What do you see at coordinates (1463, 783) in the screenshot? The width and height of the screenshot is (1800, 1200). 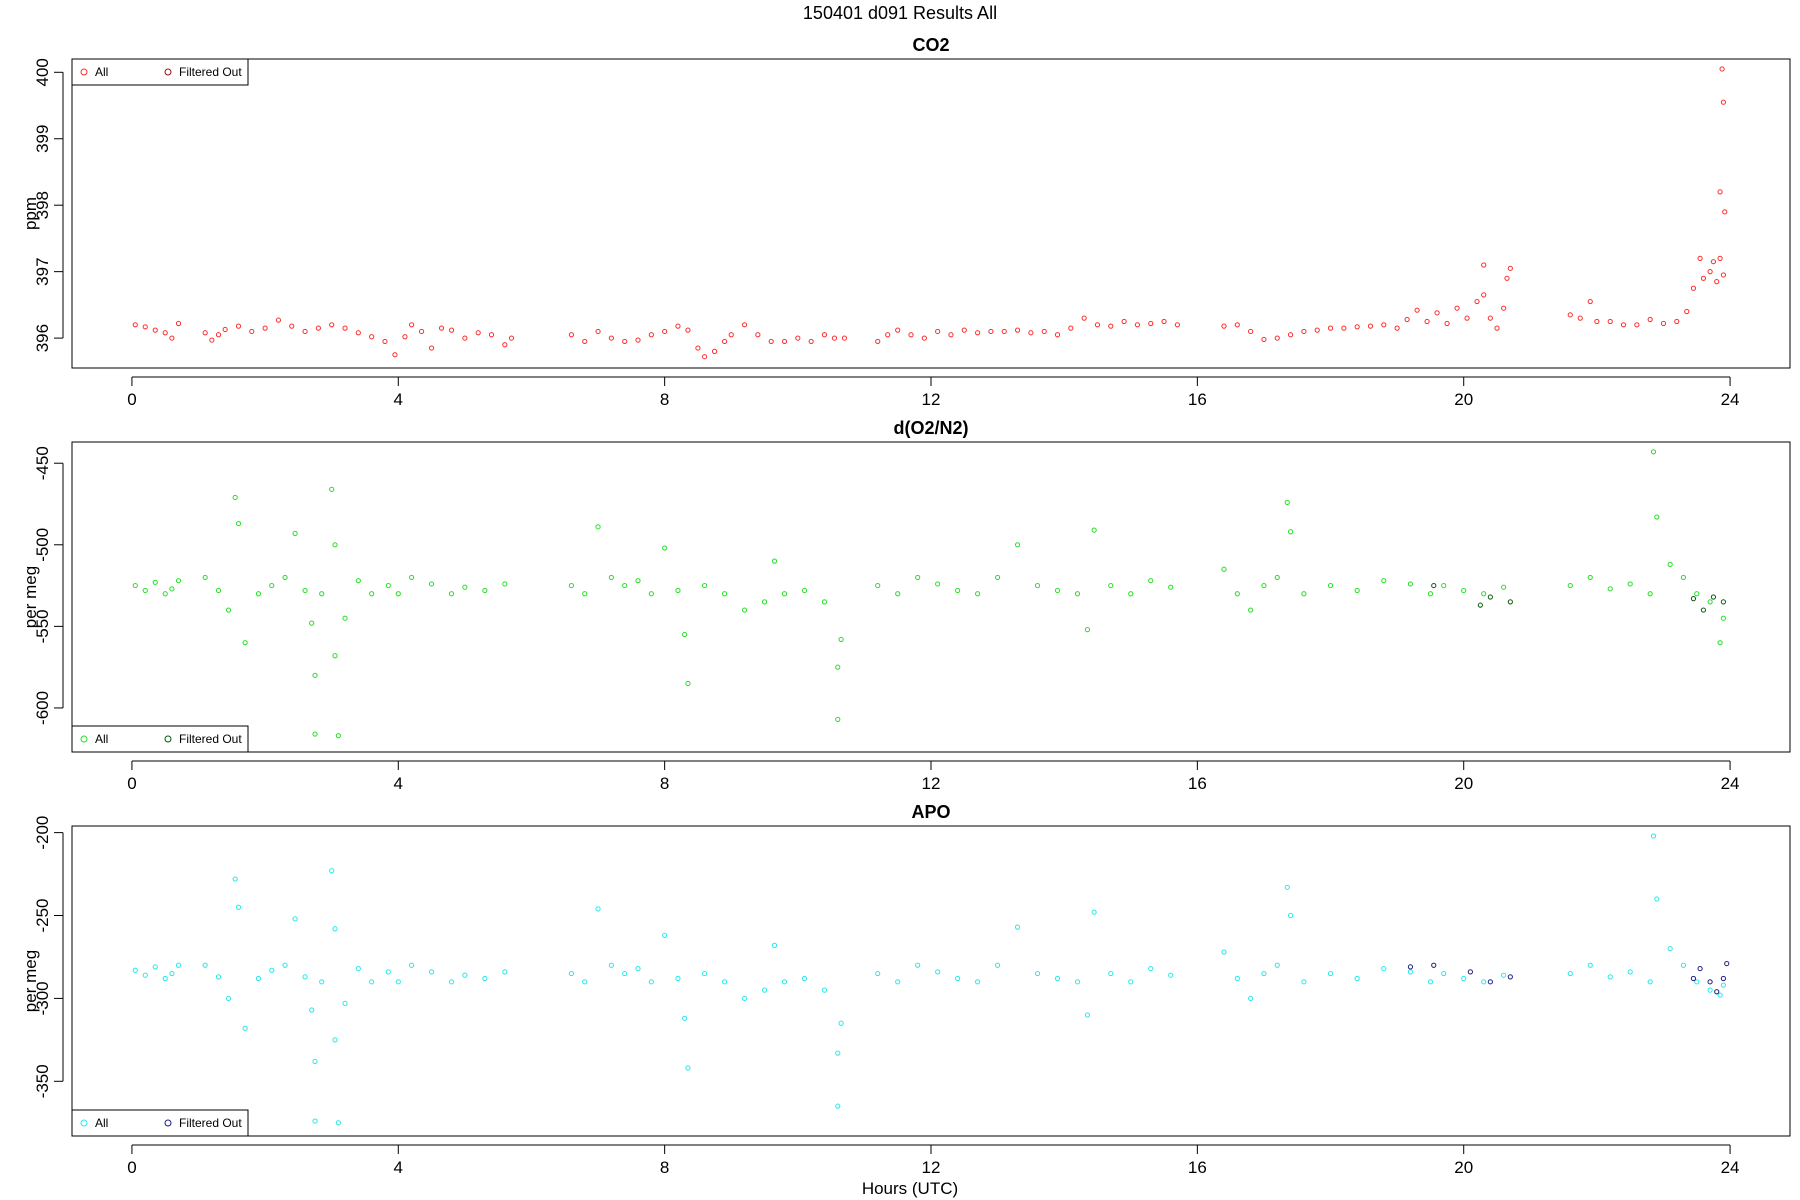 I see `x-tick-label-o2n2: 20` at bounding box center [1463, 783].